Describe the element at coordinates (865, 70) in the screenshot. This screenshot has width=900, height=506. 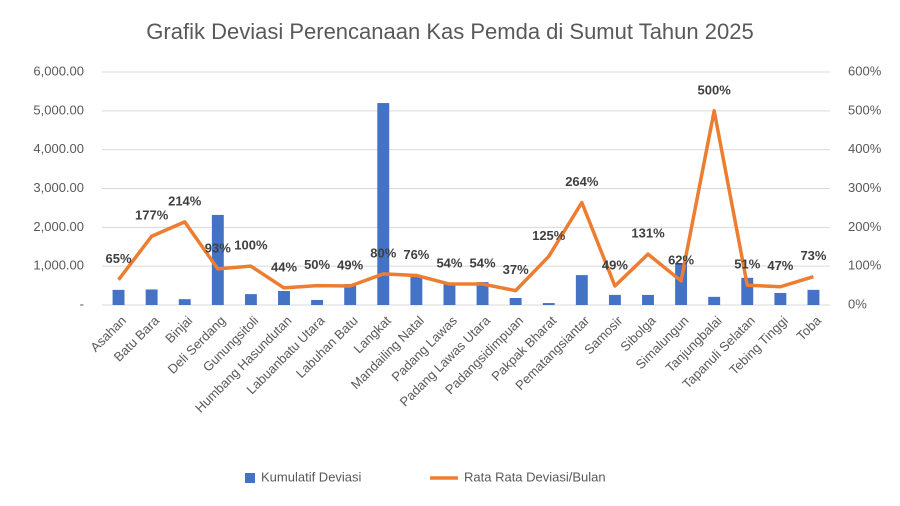
I see `y2-tick-label: 600%` at that location.